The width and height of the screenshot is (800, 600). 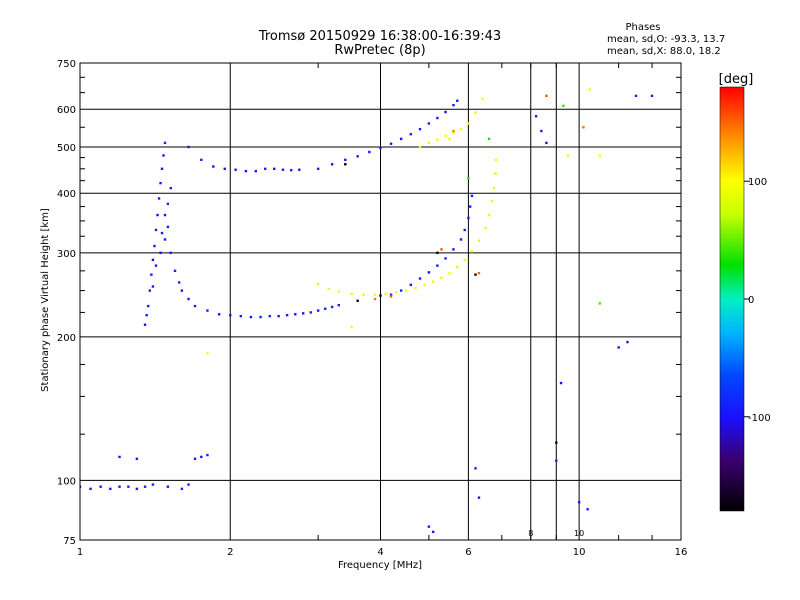 What do you see at coordinates (66, 194) in the screenshot?
I see `y-tick-label: 400` at bounding box center [66, 194].